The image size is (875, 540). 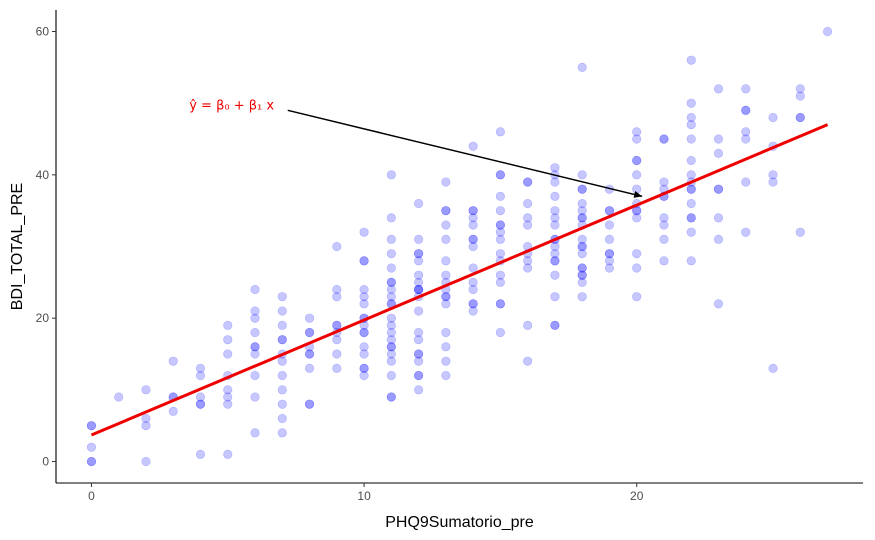 What do you see at coordinates (17, 246) in the screenshot?
I see `y-axis-title: BDI_TOTAL_PRE` at bounding box center [17, 246].